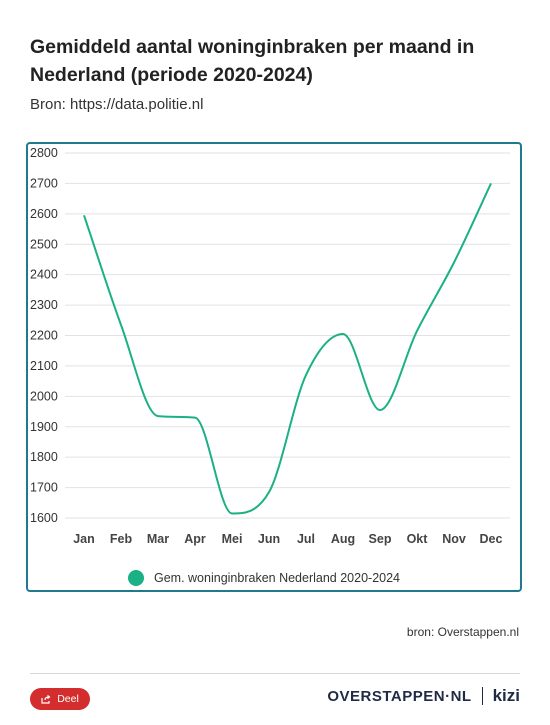 This screenshot has height=725, width=550. I want to click on y-tick-label: 1800, so click(44, 457).